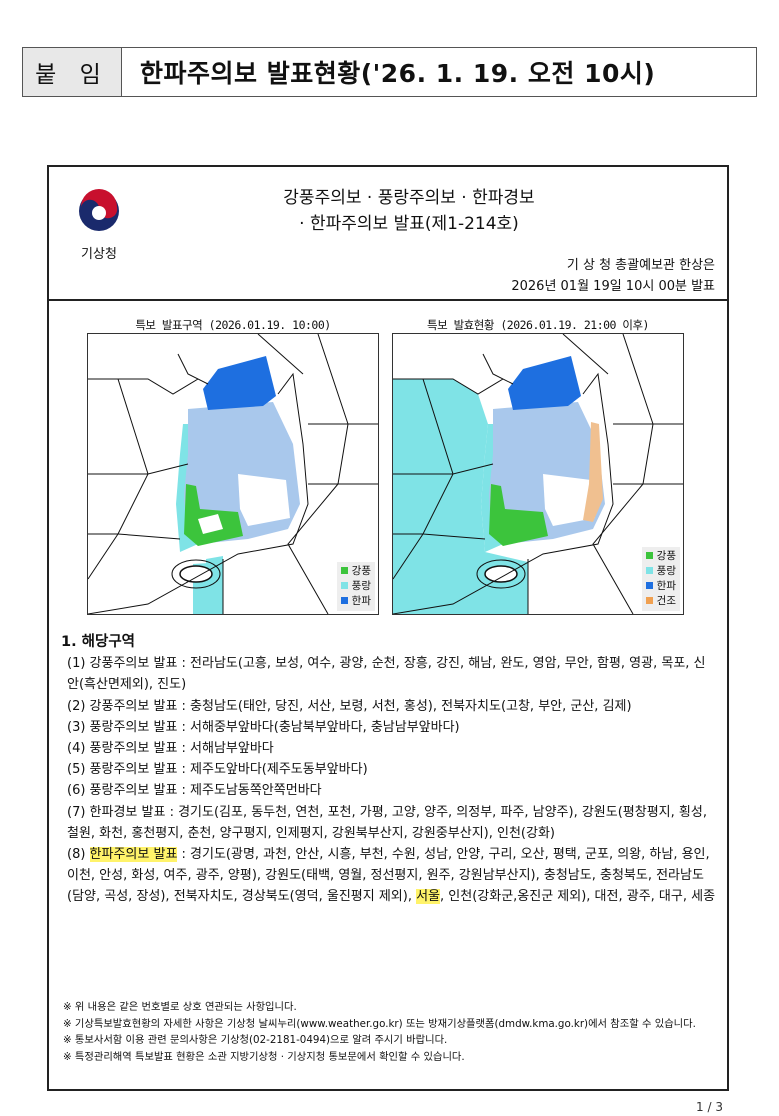 Image resolution: width=779 pixels, height=1116 pixels. I want to click on section-heading: 1. 해당구역, so click(98, 642).